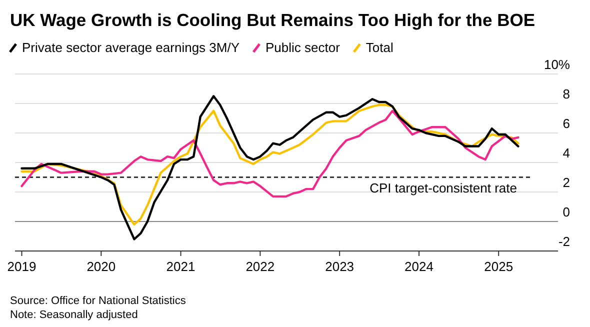 The image size is (590, 327). What do you see at coordinates (303, 47) in the screenshot?
I see `legend-label: Public sector` at bounding box center [303, 47].